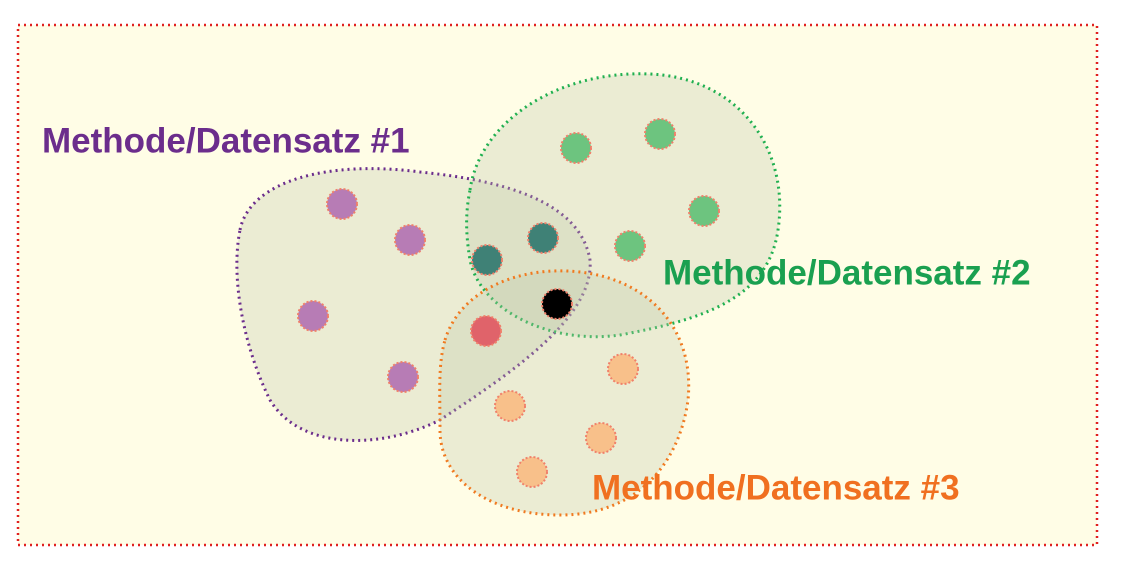  Describe the element at coordinates (776, 487) in the screenshot. I see `label-3: Methode/Datensatz #3` at that location.